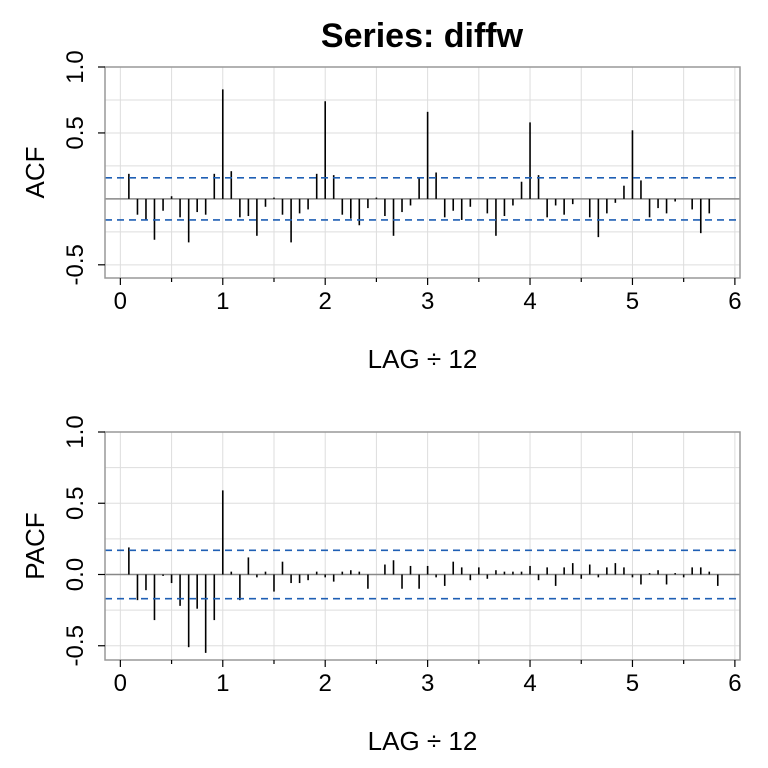 The image size is (768, 768). Describe the element at coordinates (35, 173) in the screenshot. I see `y-axis-label: ACF` at that location.